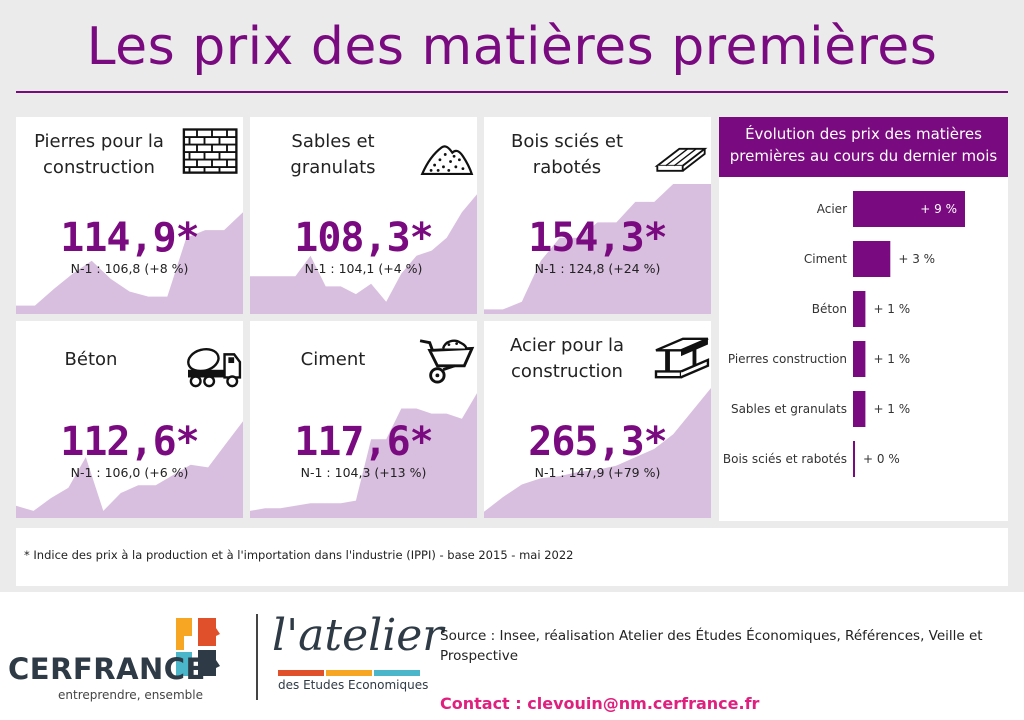  Describe the element at coordinates (512, 47) in the screenshot. I see `page-title: Les prix des matières premières` at that location.